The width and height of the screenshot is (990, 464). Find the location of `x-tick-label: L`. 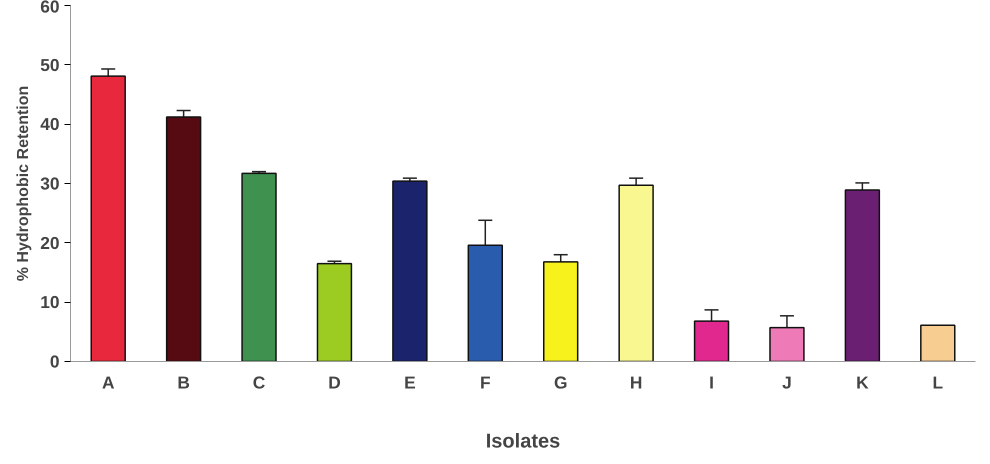

x-tick-label: L is located at coordinates (938, 382).